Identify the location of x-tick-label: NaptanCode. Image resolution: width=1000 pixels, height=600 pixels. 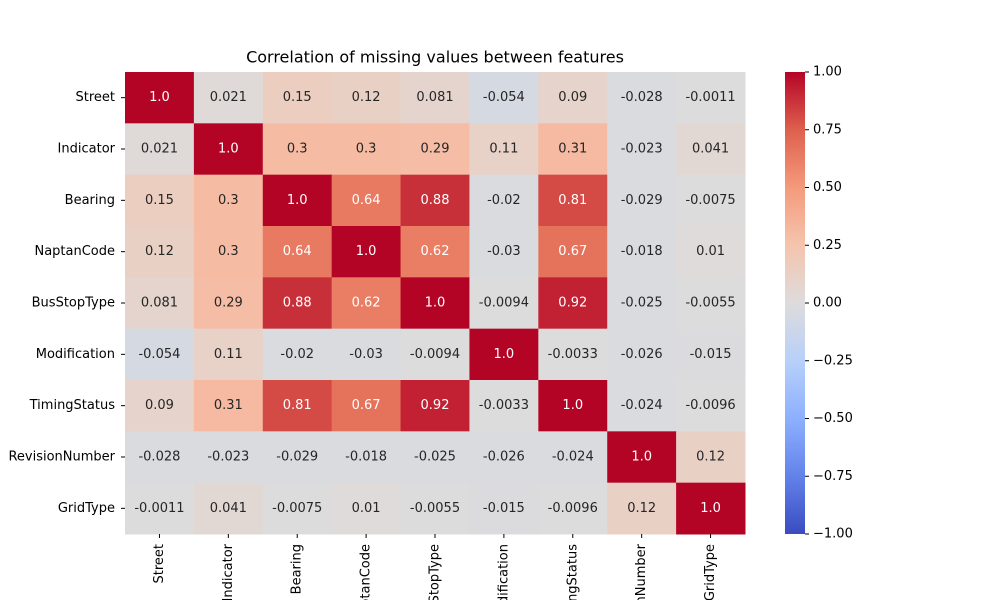
(366, 572).